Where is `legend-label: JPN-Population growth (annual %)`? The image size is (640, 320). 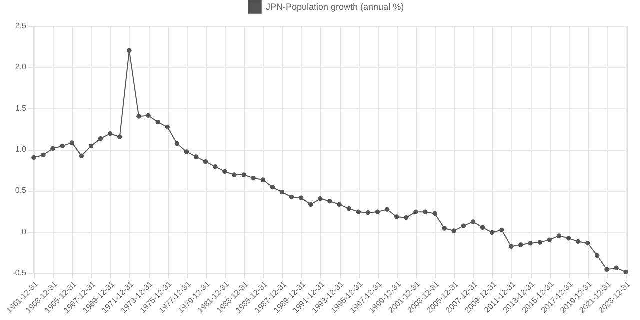
legend-label: JPN-Population growth (annual %) is located at coordinates (335, 7).